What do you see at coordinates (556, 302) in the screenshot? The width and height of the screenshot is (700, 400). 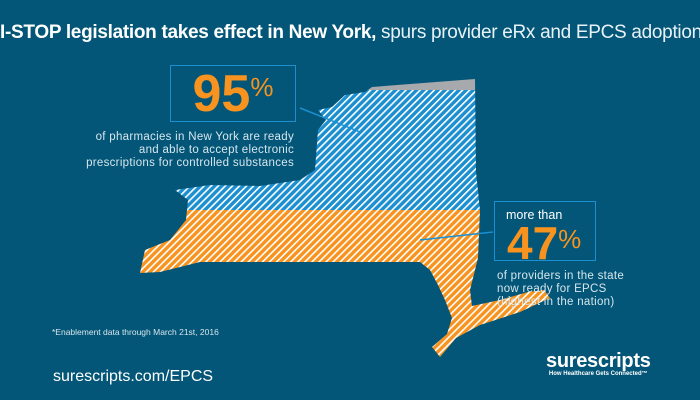 I see `desc-line: (highest in the nation)` at bounding box center [556, 302].